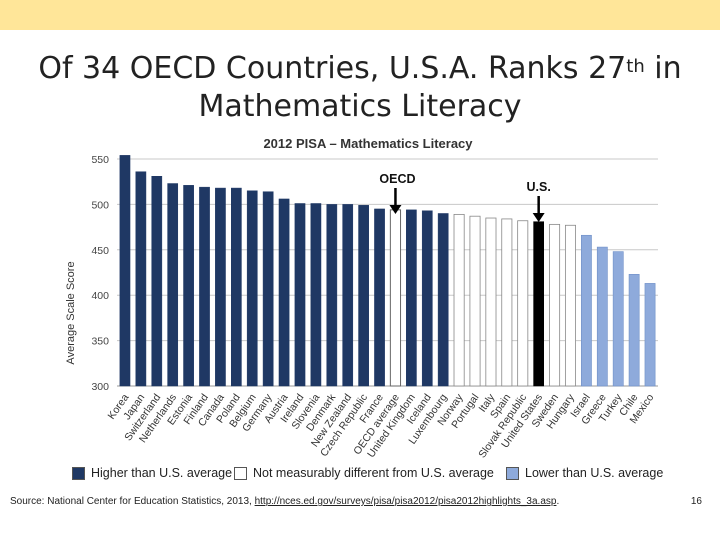  Describe the element at coordinates (78, 473) in the screenshot. I see `legend-swatch-higher` at that location.